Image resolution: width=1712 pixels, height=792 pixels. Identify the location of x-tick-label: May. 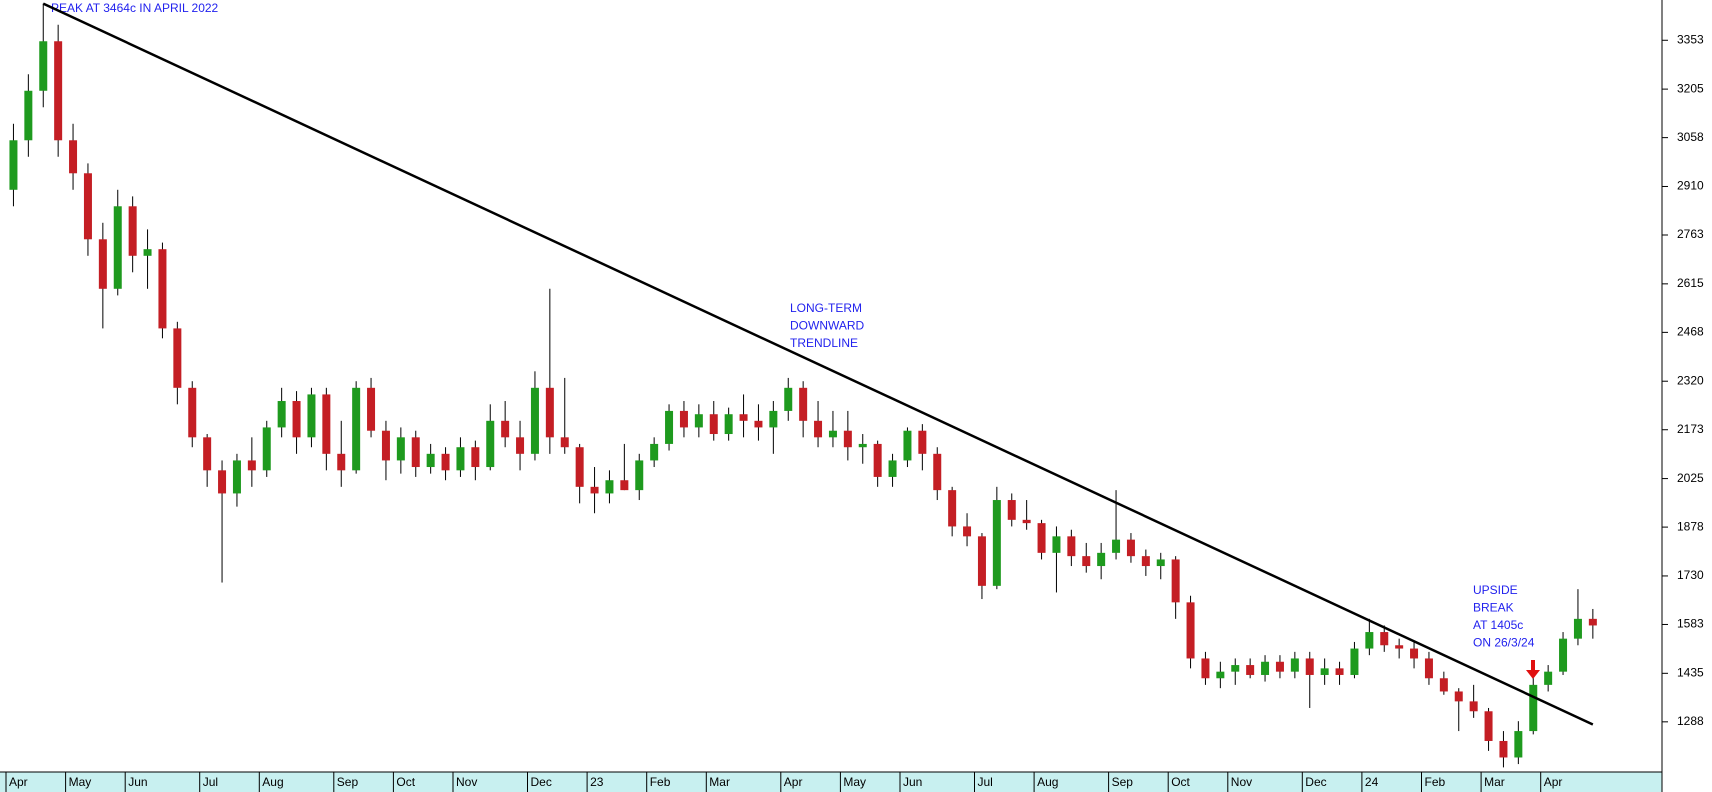
(80, 782).